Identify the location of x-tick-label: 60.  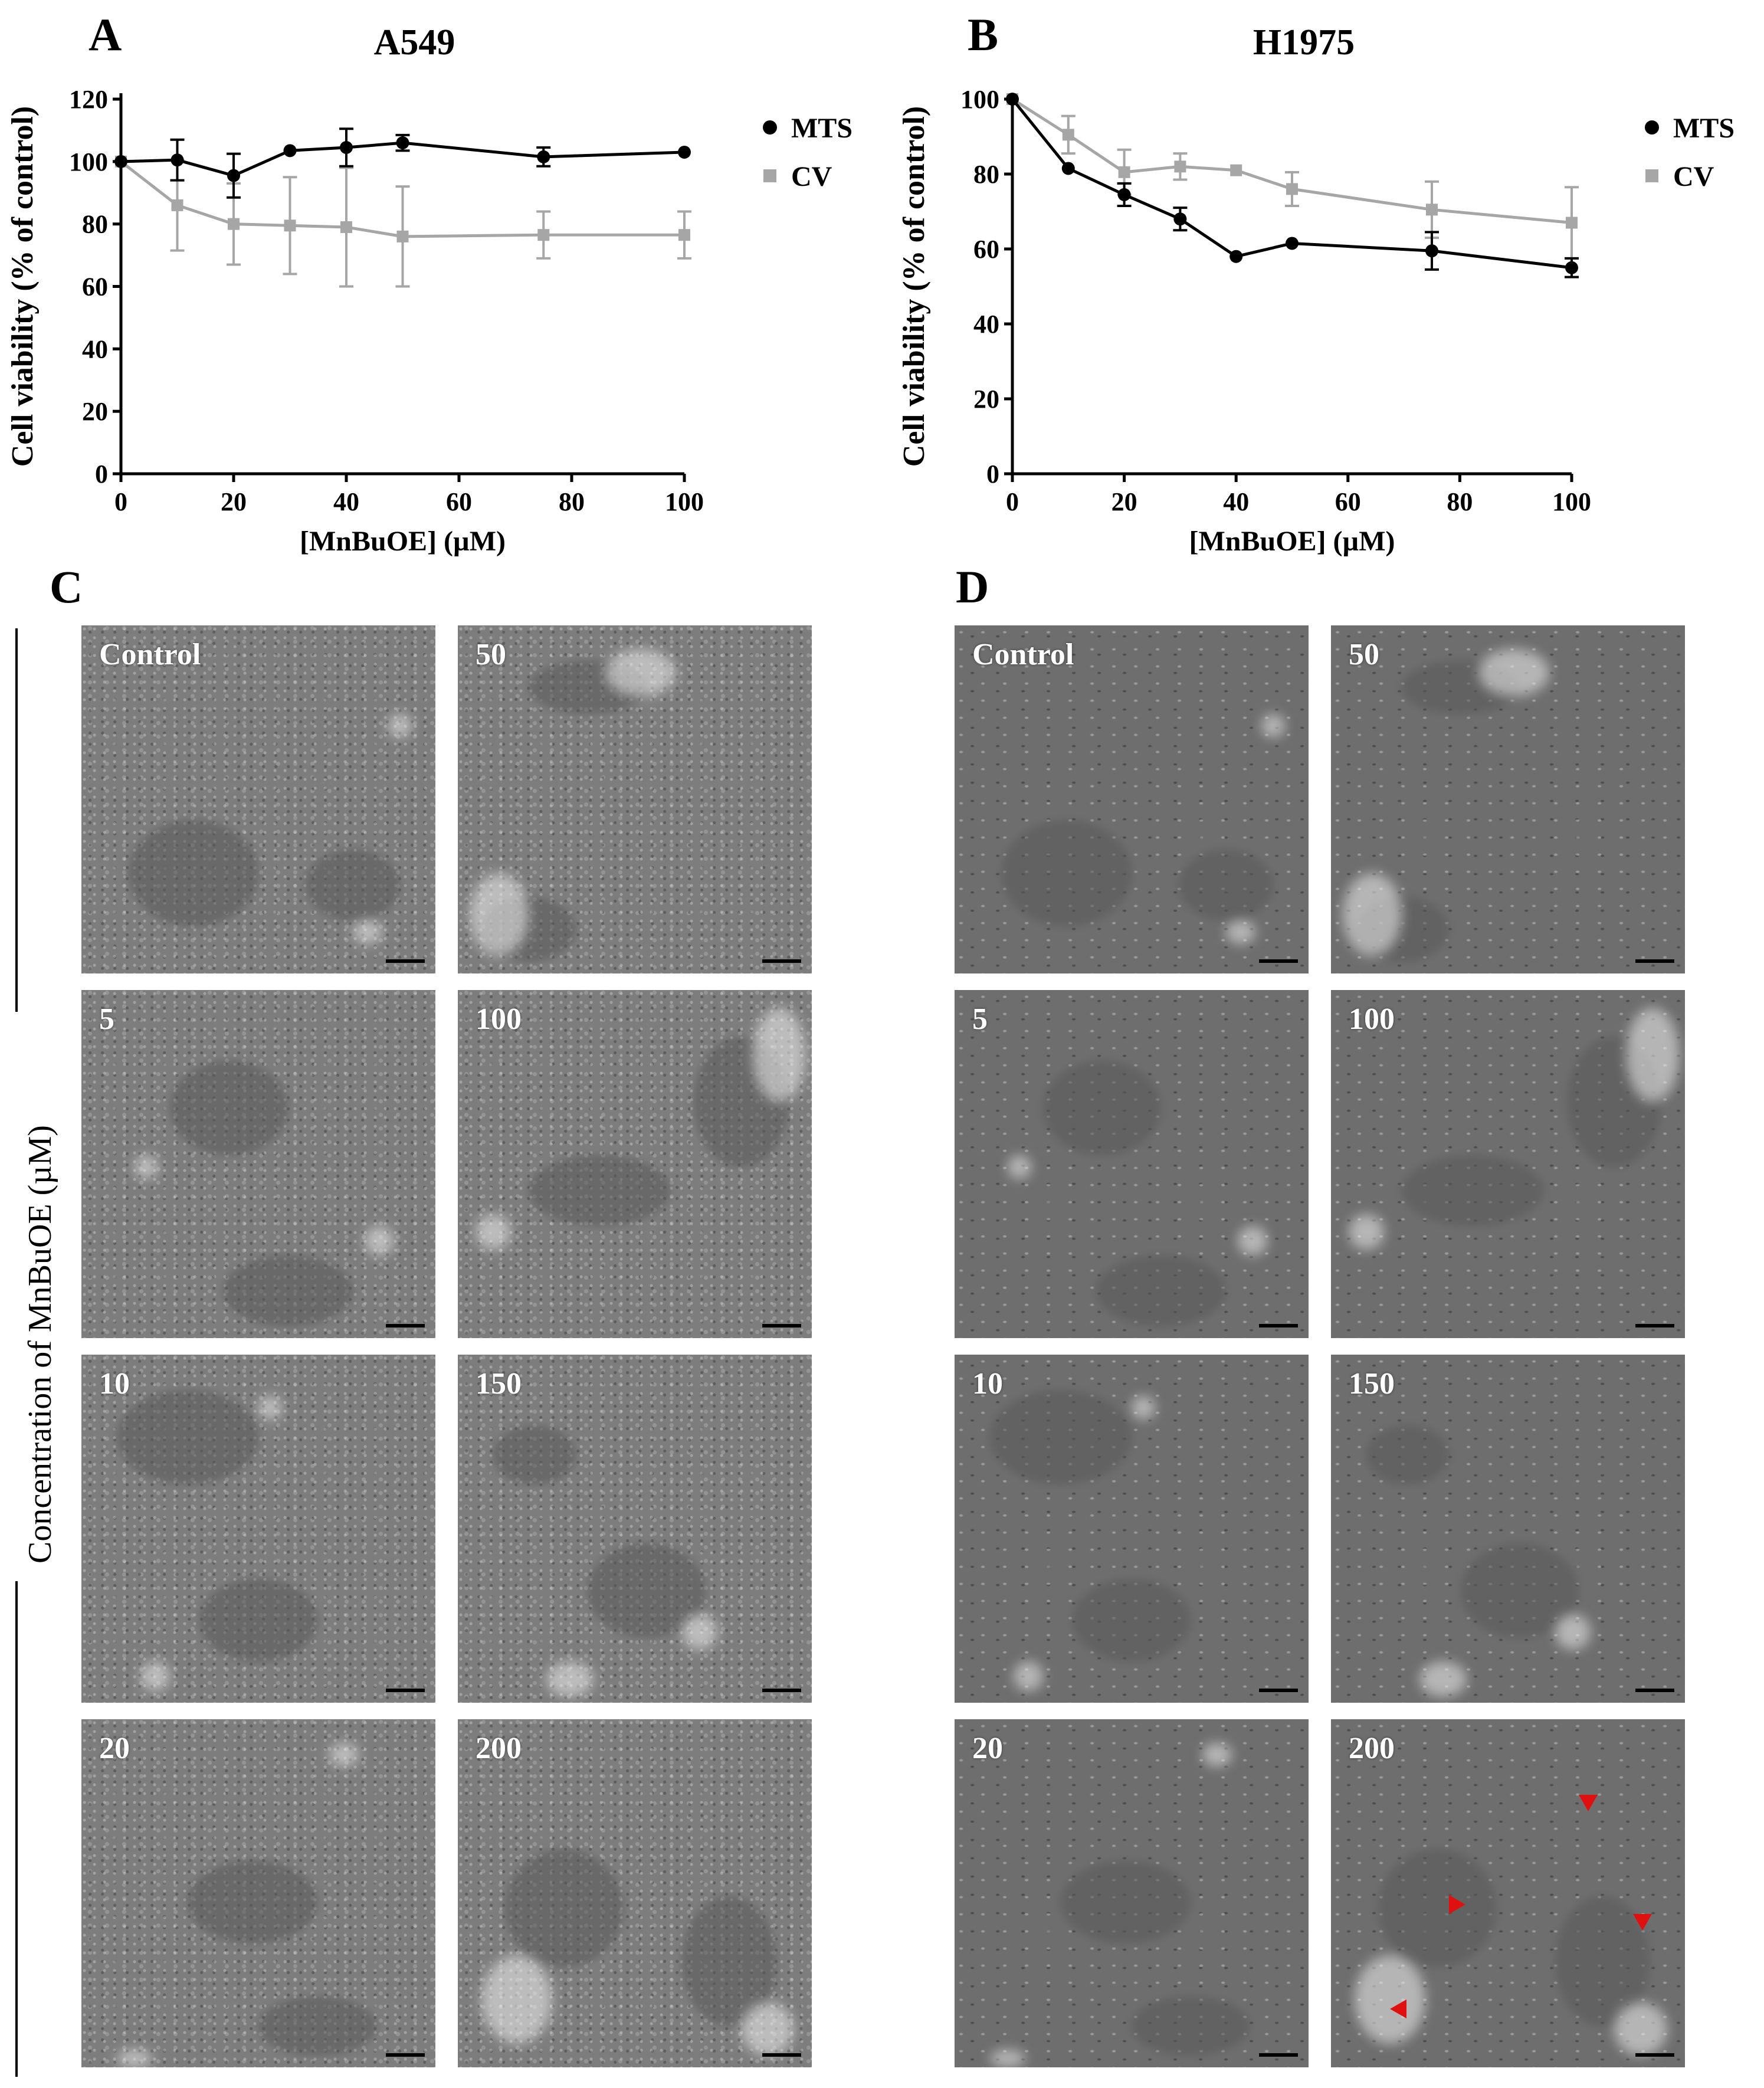
(1348, 502).